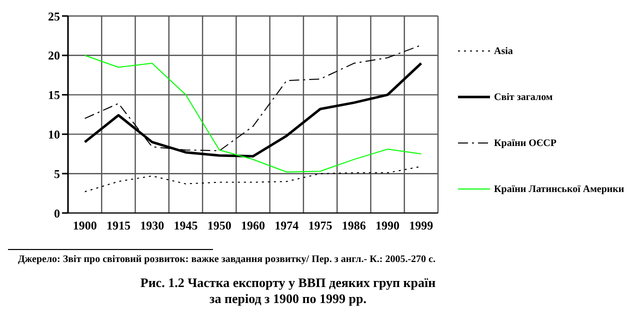 The image size is (637, 334). What do you see at coordinates (84, 225) in the screenshot?
I see `x-tick-label: 1900` at bounding box center [84, 225].